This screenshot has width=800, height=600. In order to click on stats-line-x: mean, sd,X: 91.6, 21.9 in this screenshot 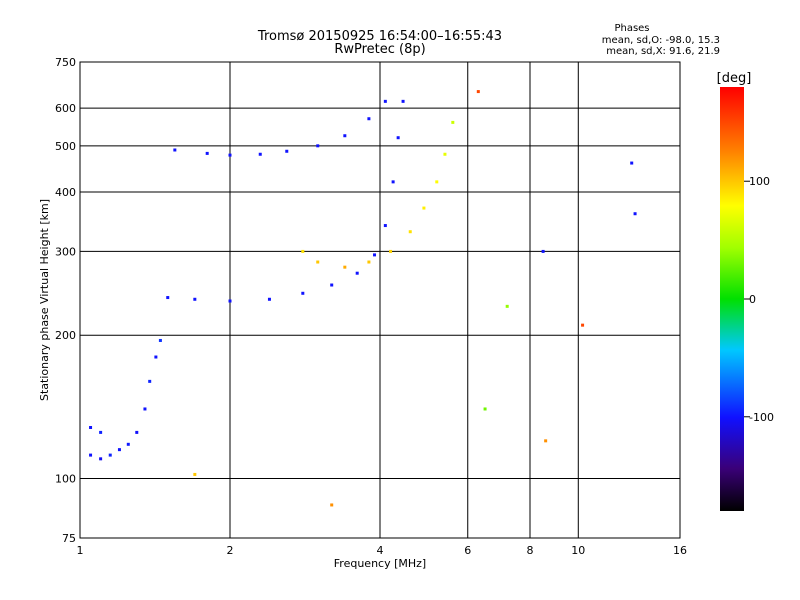, I will do `click(663, 51)`.